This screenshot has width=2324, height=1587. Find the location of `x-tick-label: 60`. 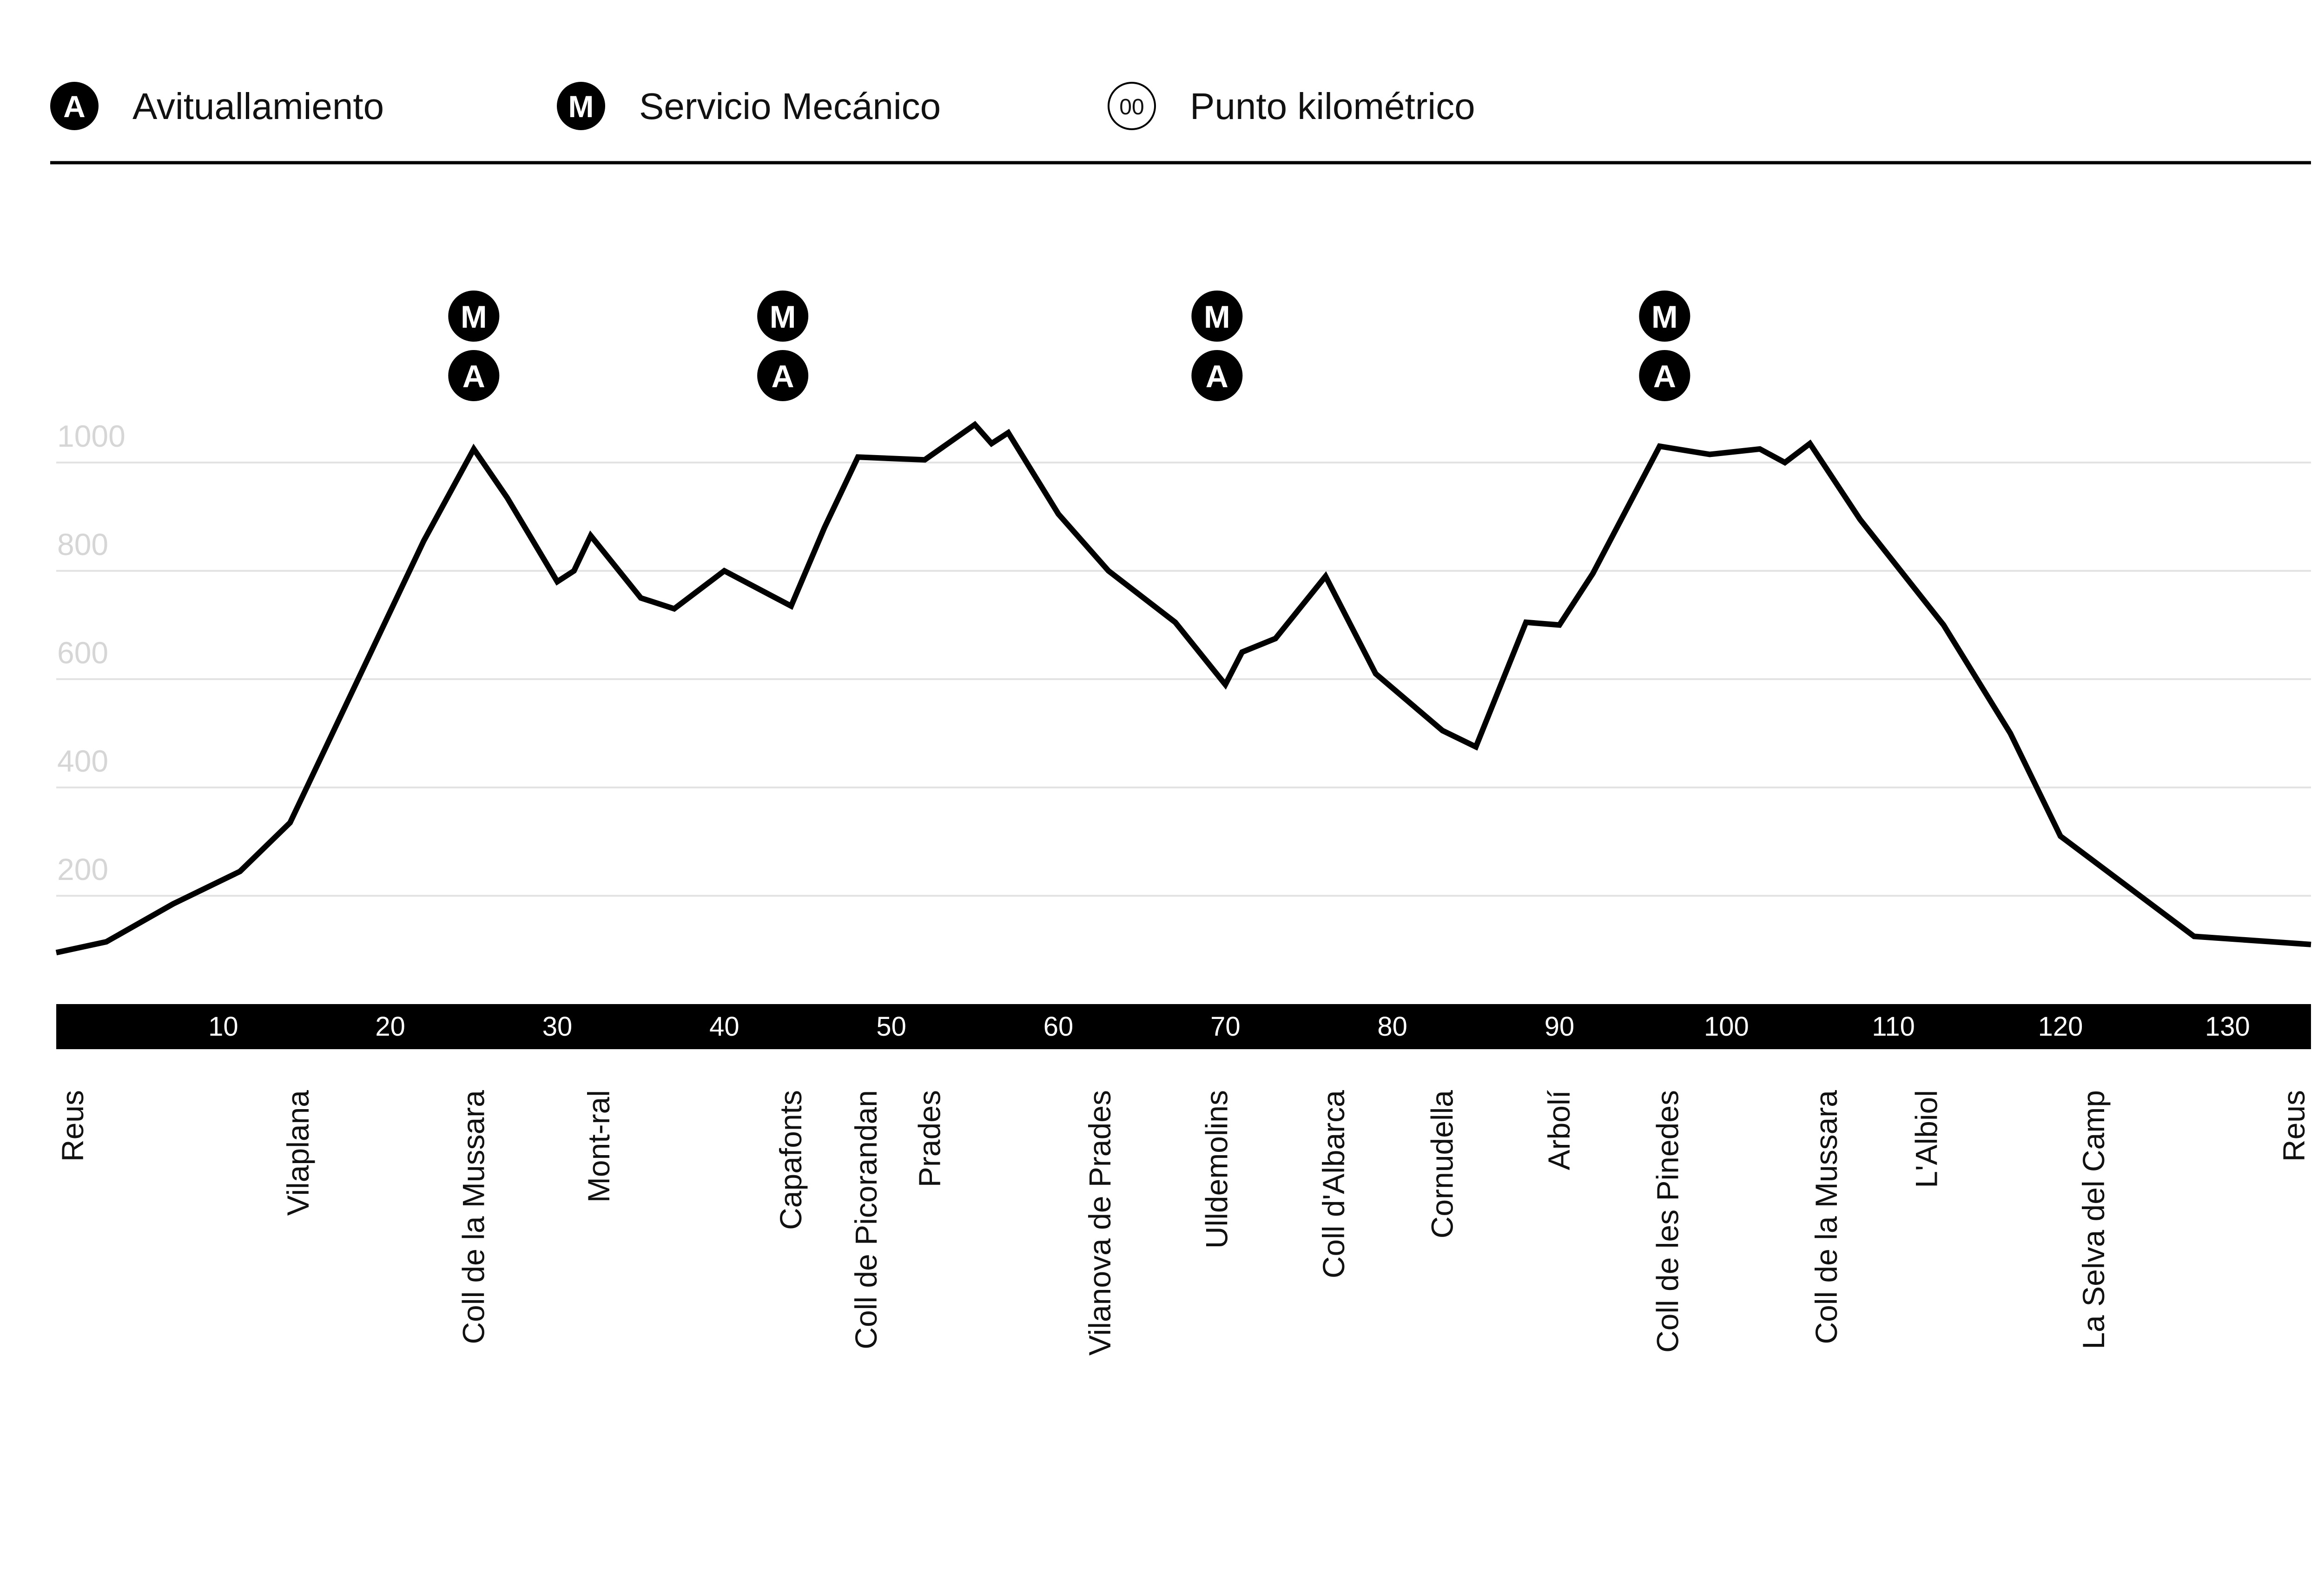

x-tick-label: 60 is located at coordinates (1058, 1027).